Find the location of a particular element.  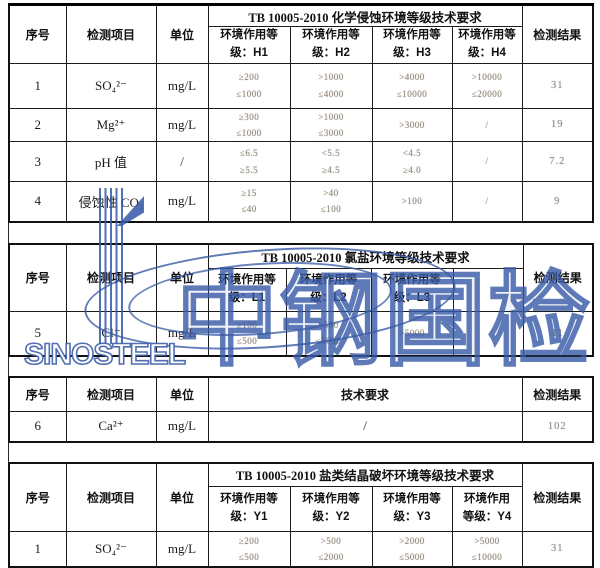

req-line: ≤2000 is located at coordinates (331, 556).